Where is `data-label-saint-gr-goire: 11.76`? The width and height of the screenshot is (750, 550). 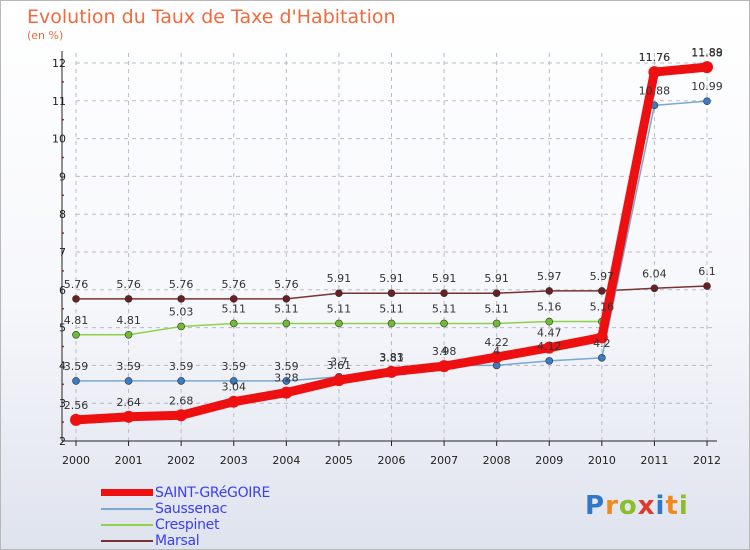 data-label-saint-gr-goire: 11.76 is located at coordinates (655, 57).